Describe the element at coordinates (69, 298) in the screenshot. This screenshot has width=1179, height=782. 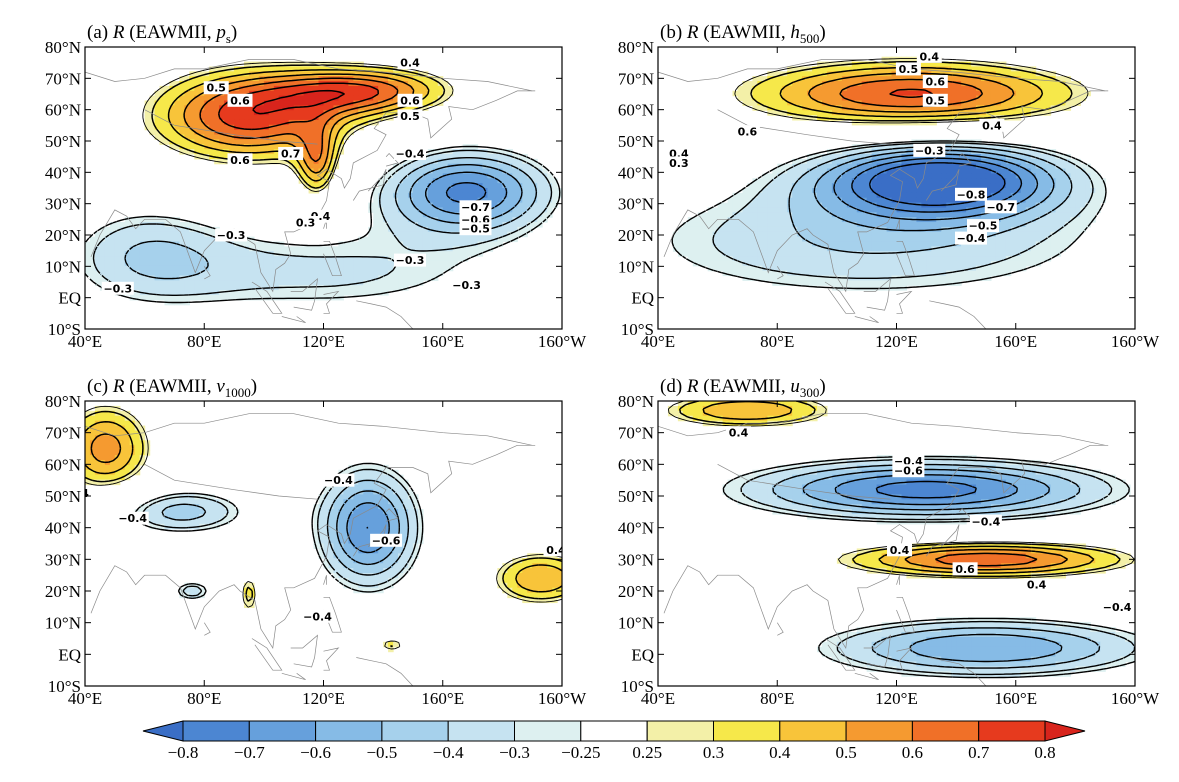
I see `y-tick-label: EQ` at that location.